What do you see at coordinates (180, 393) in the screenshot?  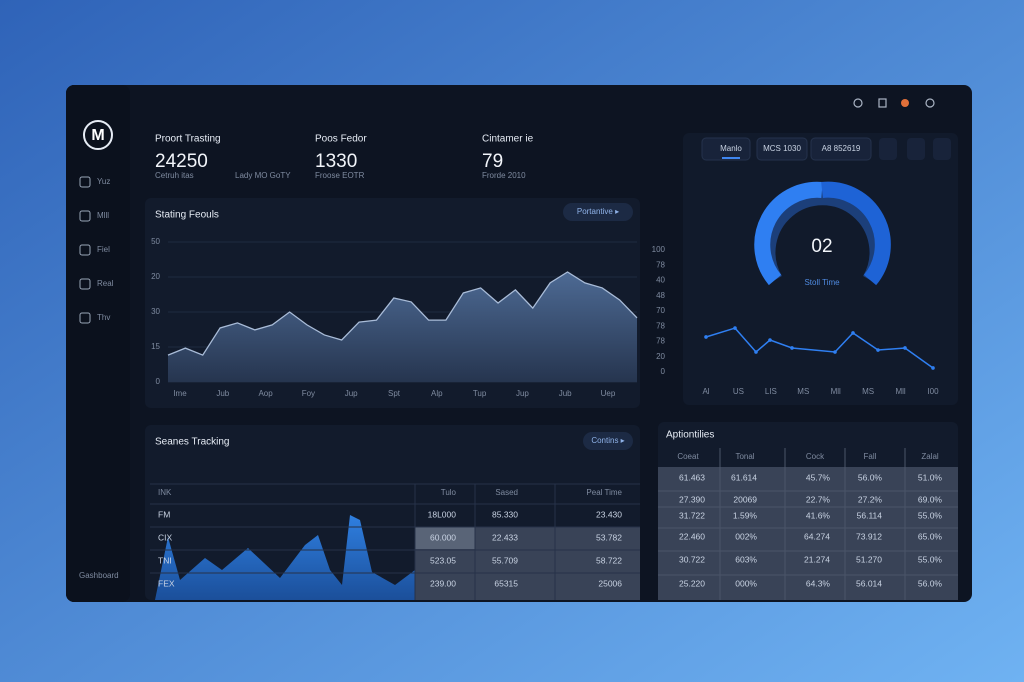 I see `x-tick-label: Ime` at bounding box center [180, 393].